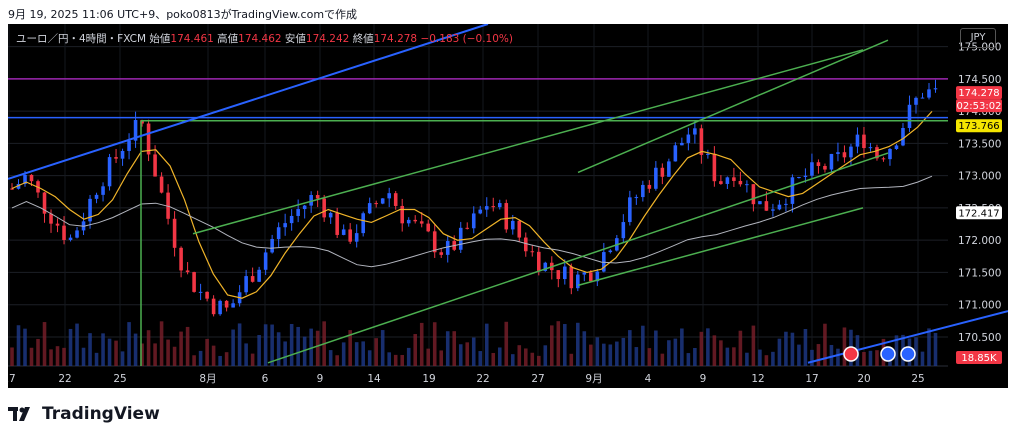  What do you see at coordinates (119, 379) in the screenshot?
I see `x-tick-label: 25` at bounding box center [119, 379].